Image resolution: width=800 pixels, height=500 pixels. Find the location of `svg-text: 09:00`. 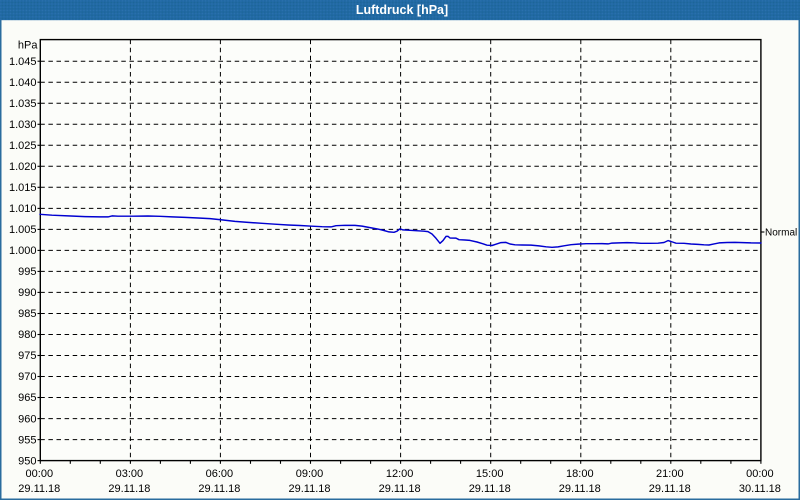

svg-text: 09:00 is located at coordinates (310, 474).